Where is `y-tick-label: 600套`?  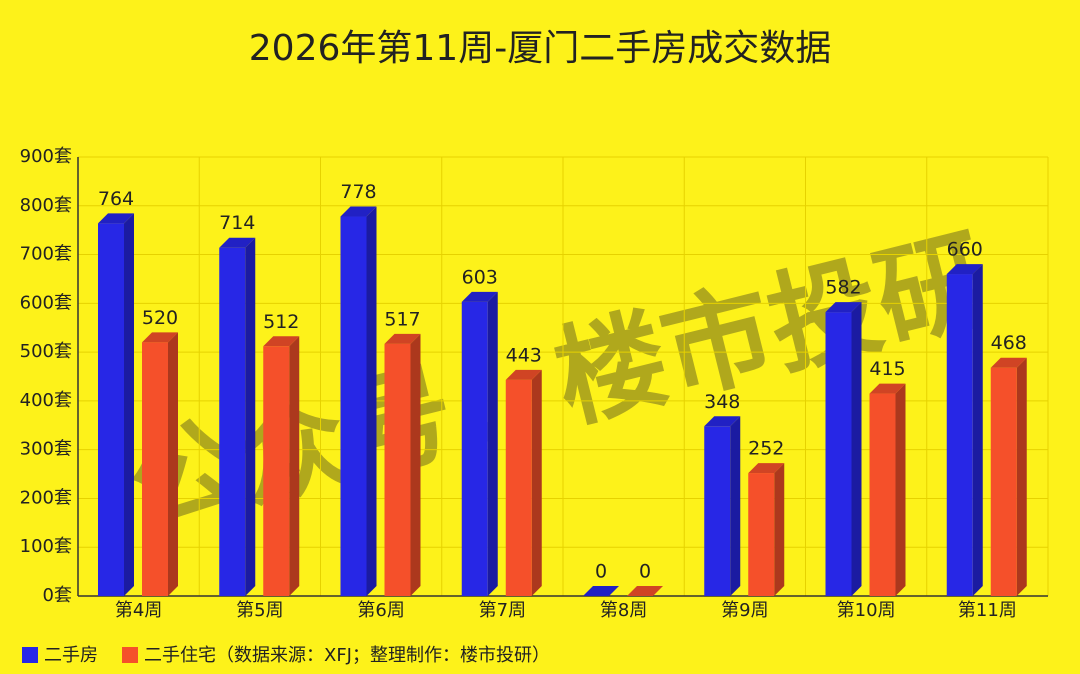 y-tick-label: 600套 is located at coordinates (46, 302).